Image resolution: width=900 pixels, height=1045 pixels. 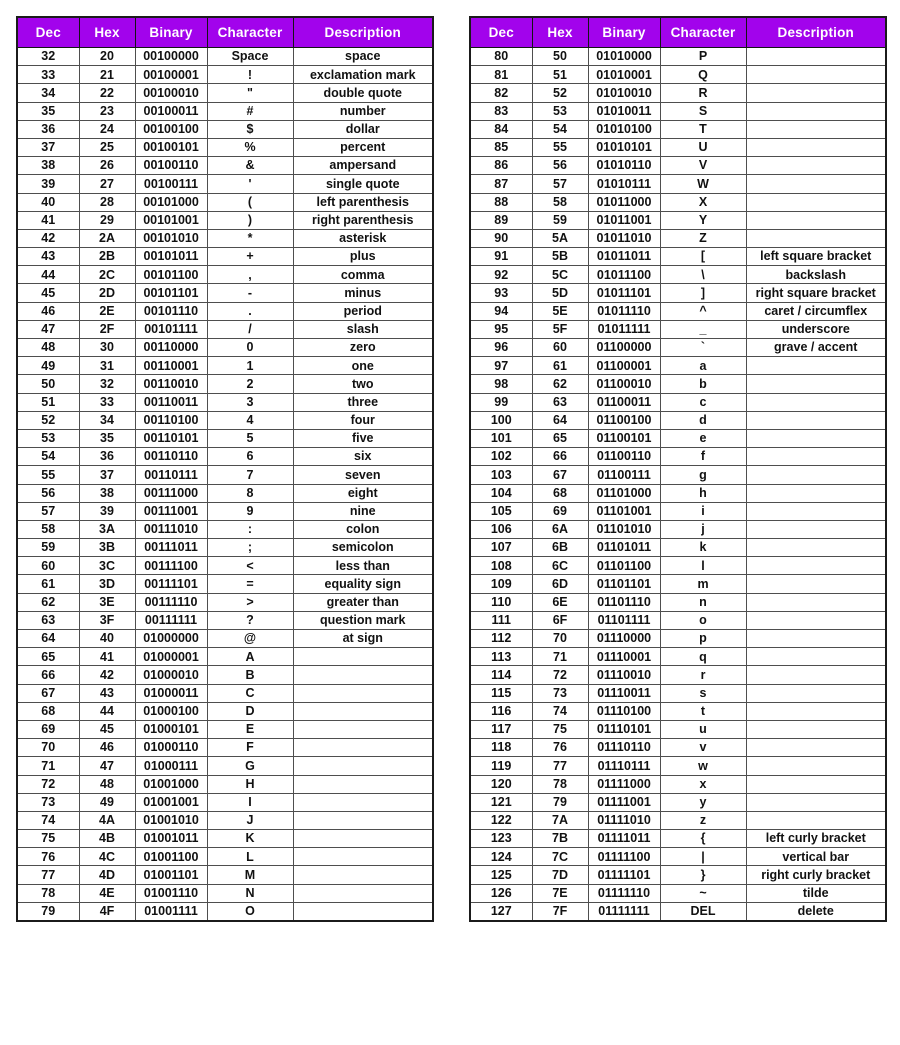 What do you see at coordinates (250, 275) in the screenshot?
I see `char-cell: ,` at bounding box center [250, 275].